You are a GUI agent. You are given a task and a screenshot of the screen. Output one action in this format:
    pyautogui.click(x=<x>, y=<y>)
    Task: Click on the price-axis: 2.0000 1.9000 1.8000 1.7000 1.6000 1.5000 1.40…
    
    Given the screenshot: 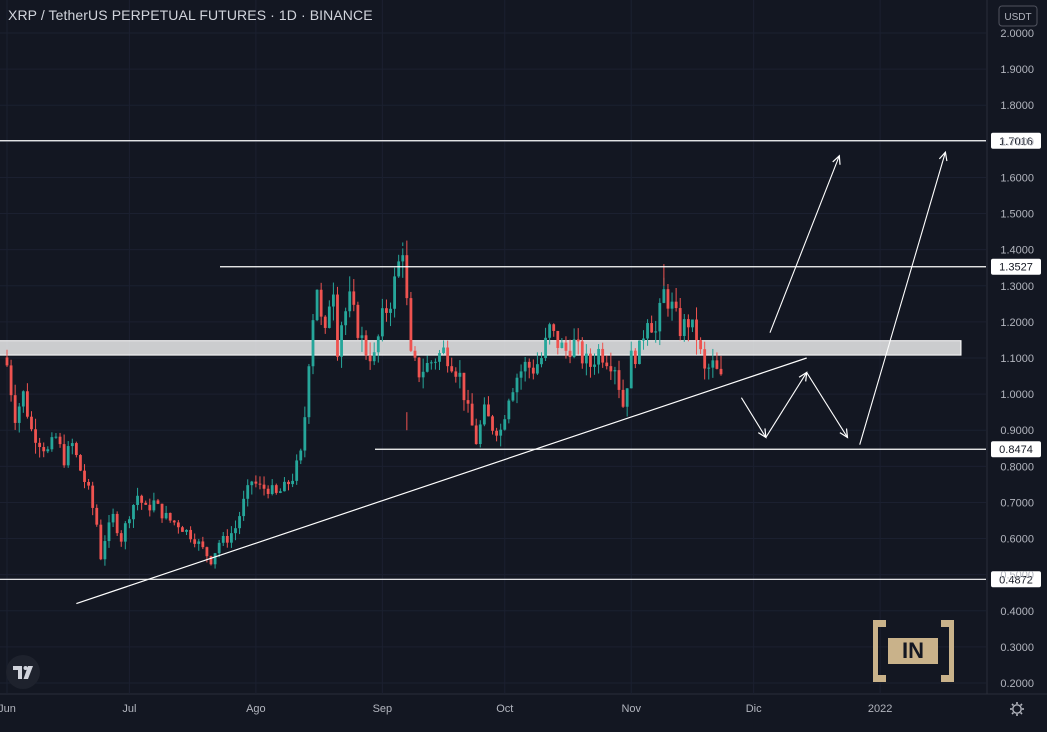 What is the action you would take?
    pyautogui.click(x=1018, y=347)
    